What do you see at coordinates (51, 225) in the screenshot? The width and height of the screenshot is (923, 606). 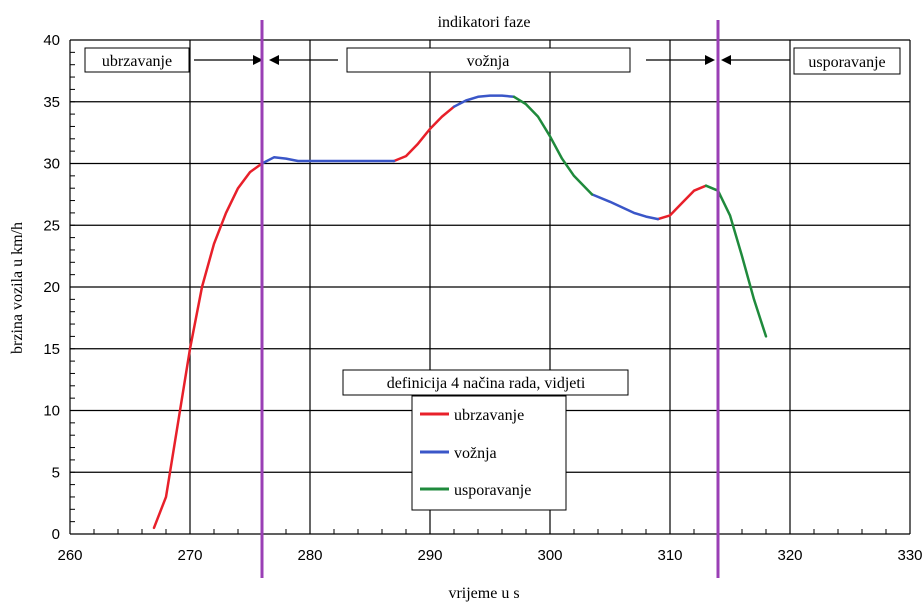 I see `y-tick-label: 25` at bounding box center [51, 225].